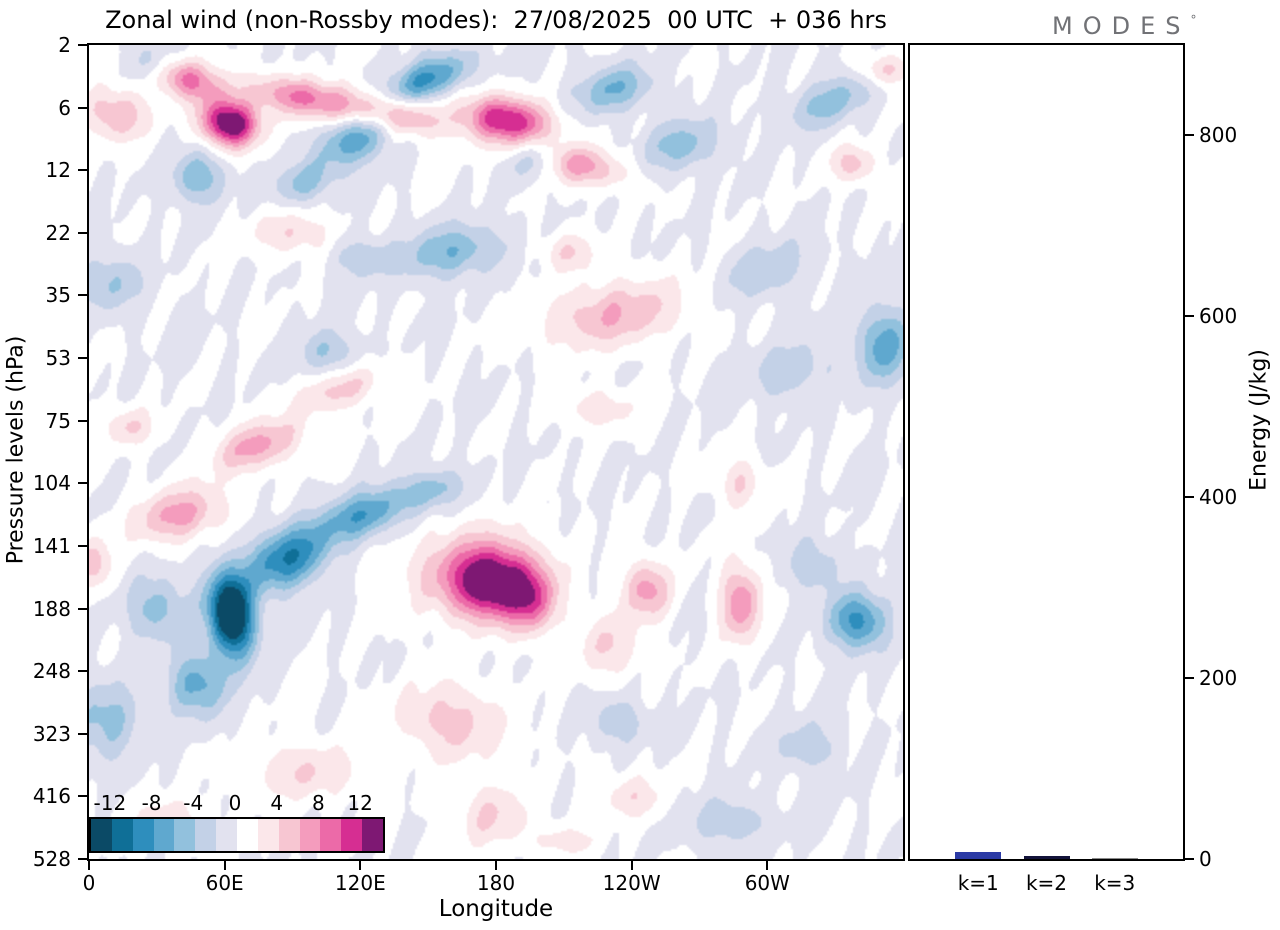 This screenshot has height=930, width=1280. Describe the element at coordinates (1218, 135) in the screenshot. I see `energy-tick-label: 800` at that location.